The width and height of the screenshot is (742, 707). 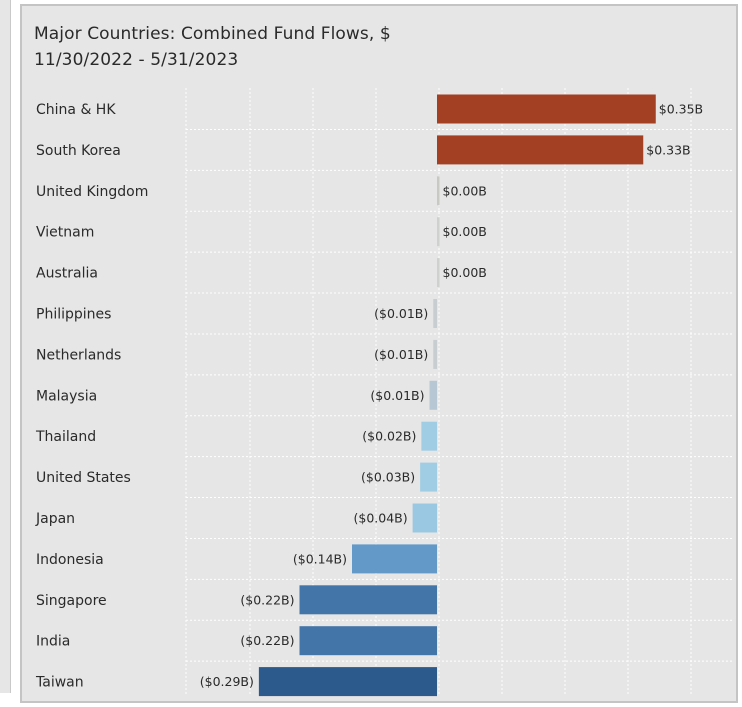 I want to click on data-label: $0.35B, so click(x=681, y=109).